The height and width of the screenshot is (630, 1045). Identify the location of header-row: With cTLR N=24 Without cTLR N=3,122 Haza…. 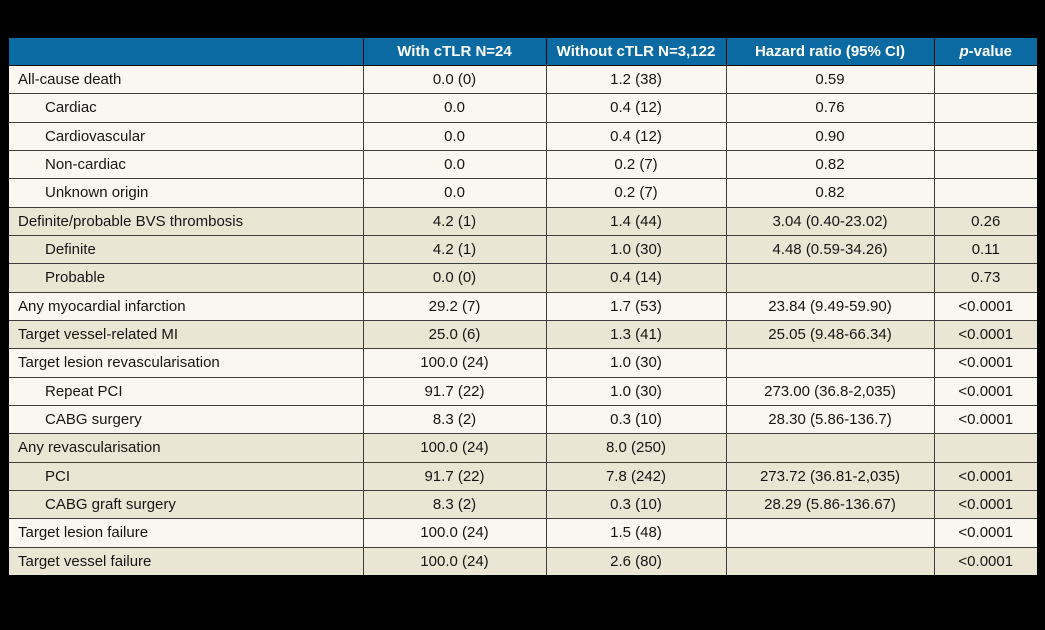
(523, 51).